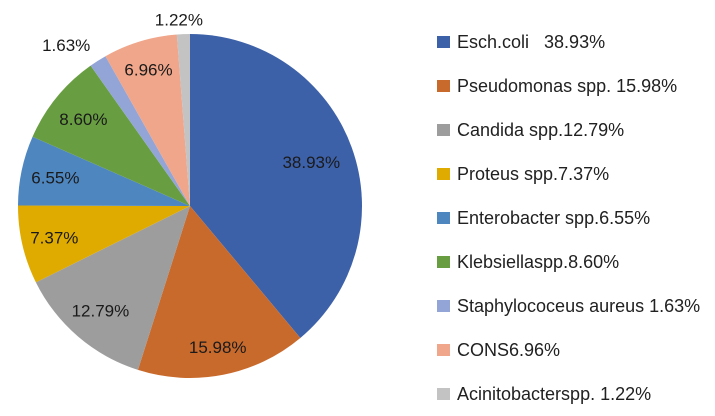 The width and height of the screenshot is (715, 416). Describe the element at coordinates (148, 69) in the screenshot. I see `pie-data-label: 6.96%` at that location.